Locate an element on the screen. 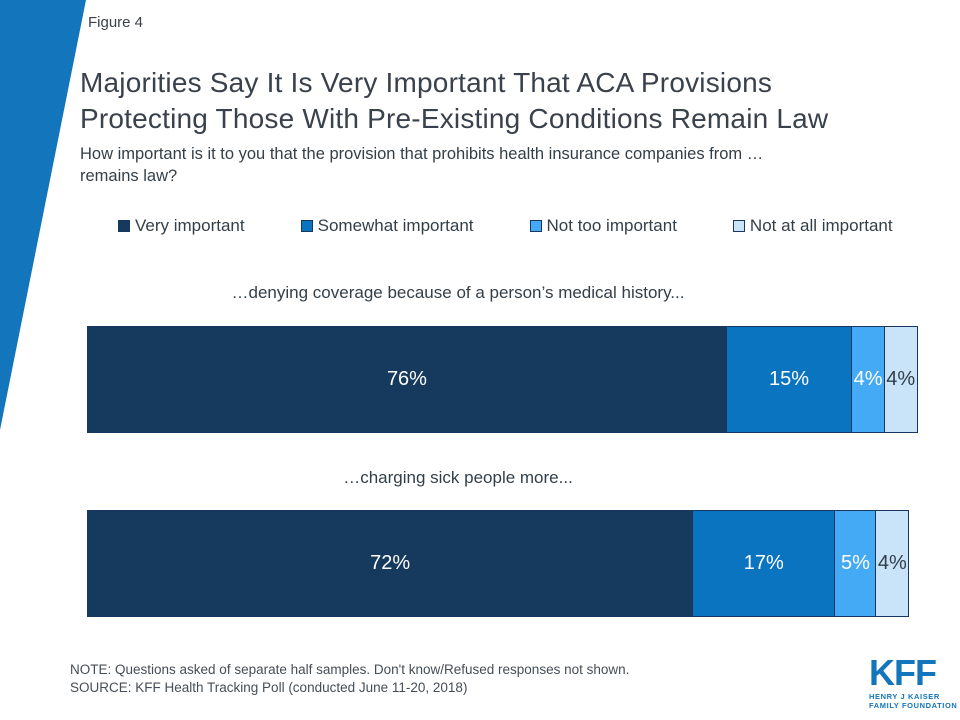 The width and height of the screenshot is (960, 720). legend-item-not-at-all-important: Not at all important is located at coordinates (812, 226).